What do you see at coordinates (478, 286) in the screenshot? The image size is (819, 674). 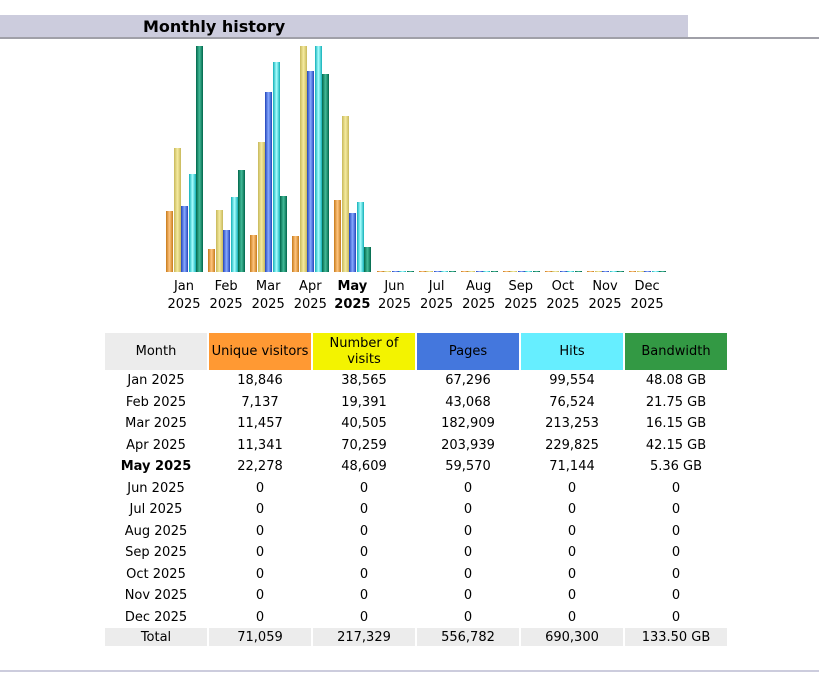 I see `label-month: Aug` at bounding box center [478, 286].